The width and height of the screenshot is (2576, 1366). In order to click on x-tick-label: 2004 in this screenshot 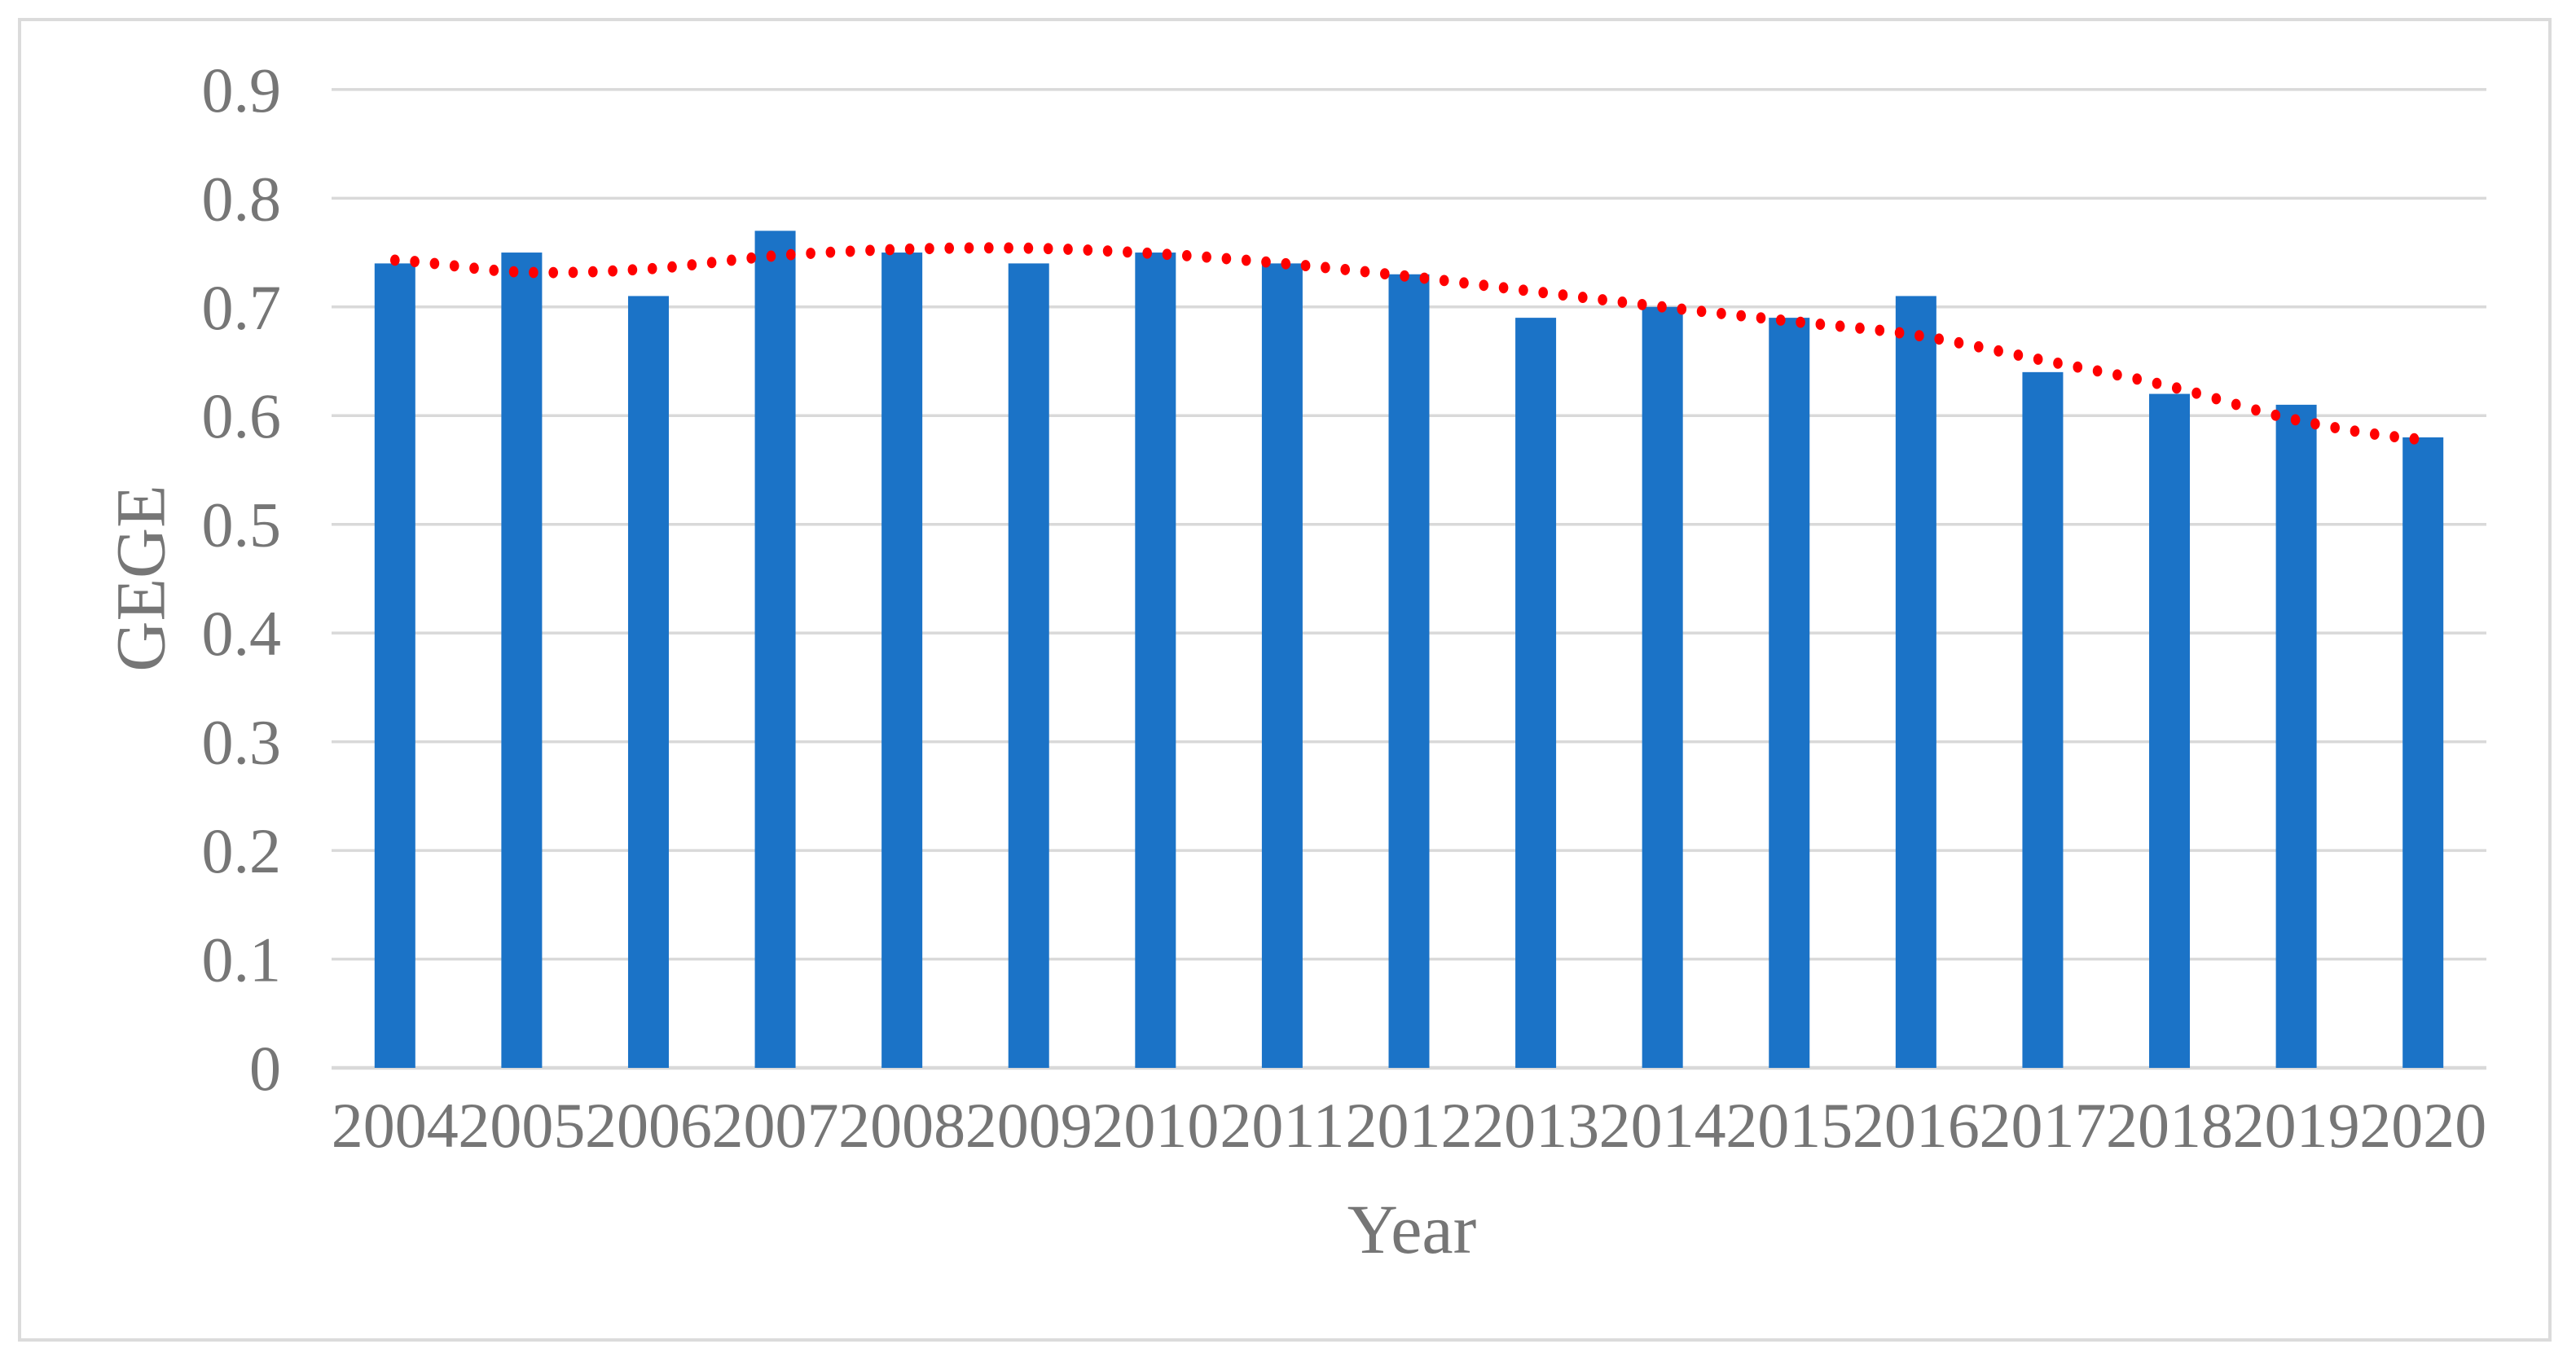, I will do `click(395, 1125)`.